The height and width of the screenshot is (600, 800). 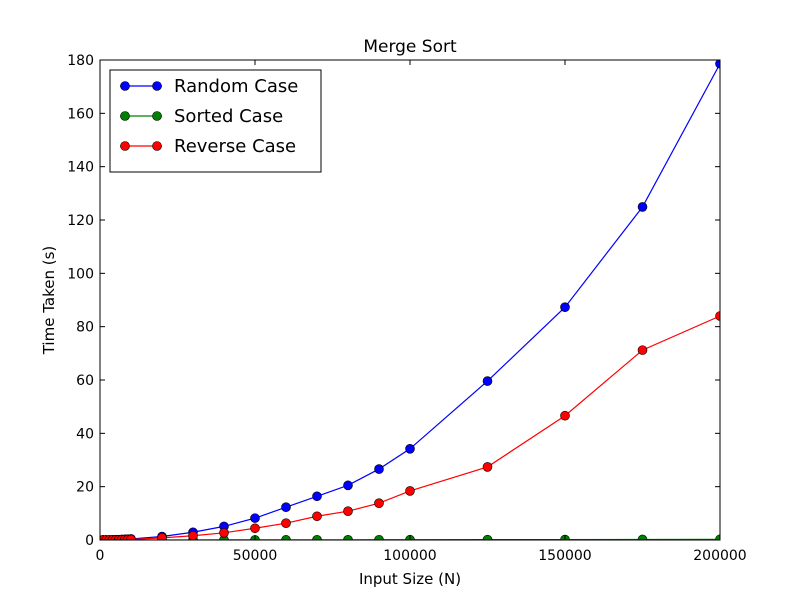 I want to click on legend-label-random-case: Random Case, so click(x=236, y=86).